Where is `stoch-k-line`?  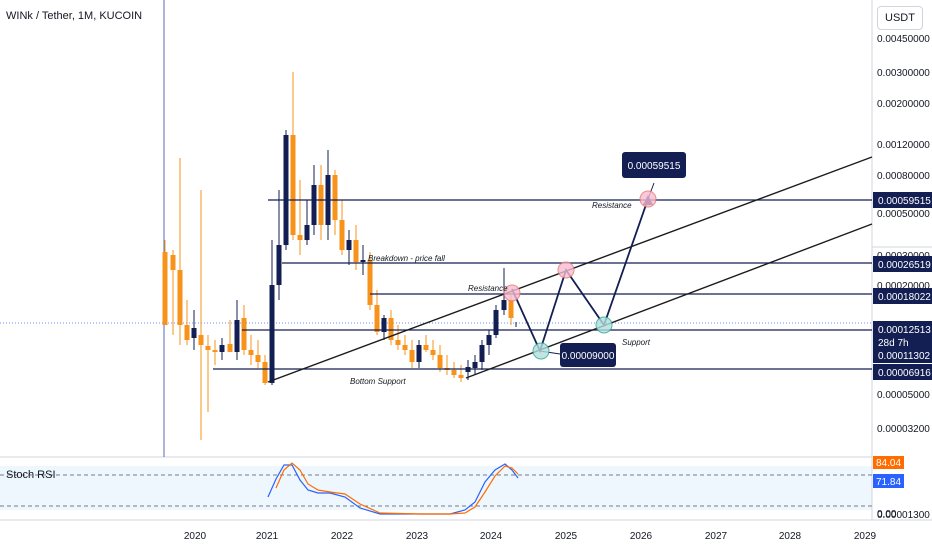 stoch-k-line is located at coordinates (393, 489).